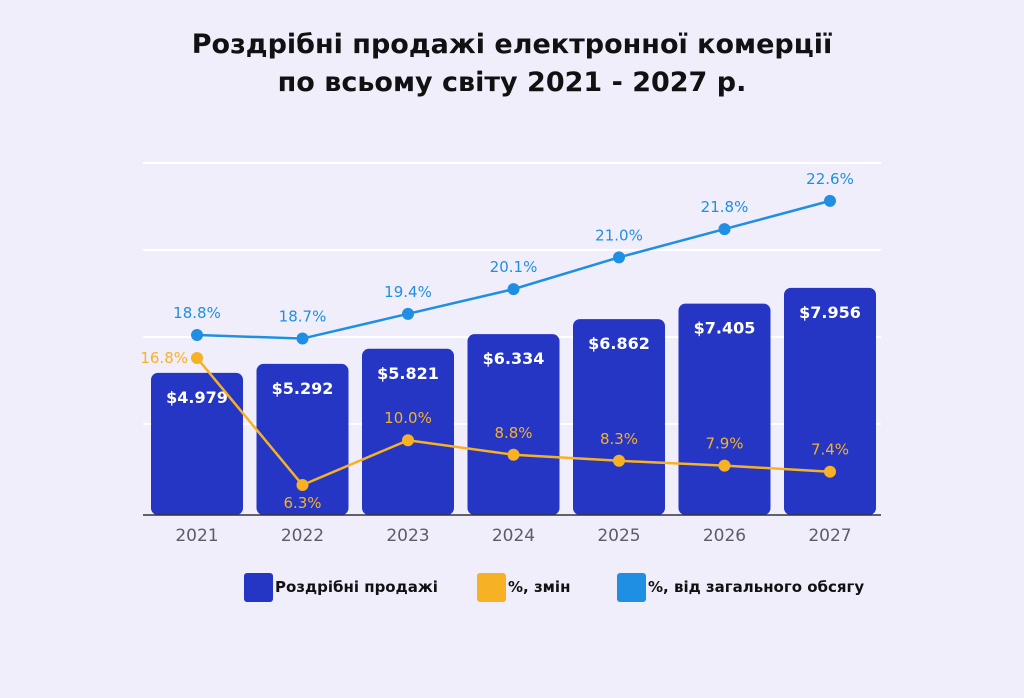  I want to click on share-data-label: 21.8%, so click(725, 207).